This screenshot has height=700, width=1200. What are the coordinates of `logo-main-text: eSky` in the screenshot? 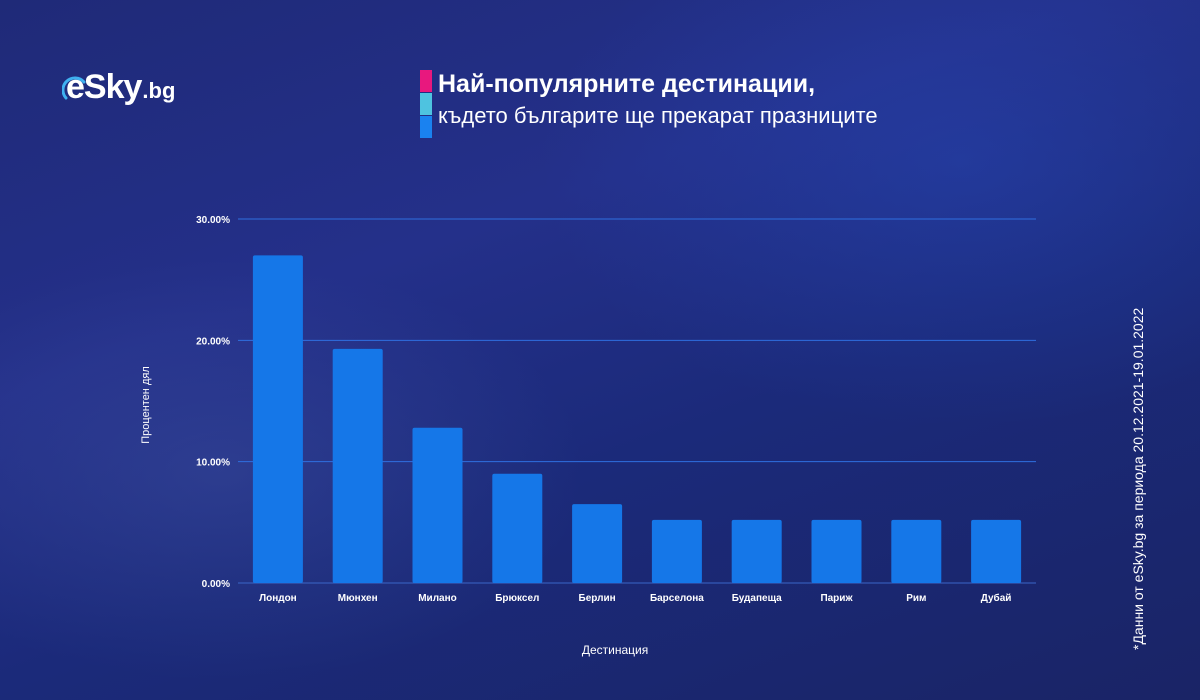 It's located at (104, 87).